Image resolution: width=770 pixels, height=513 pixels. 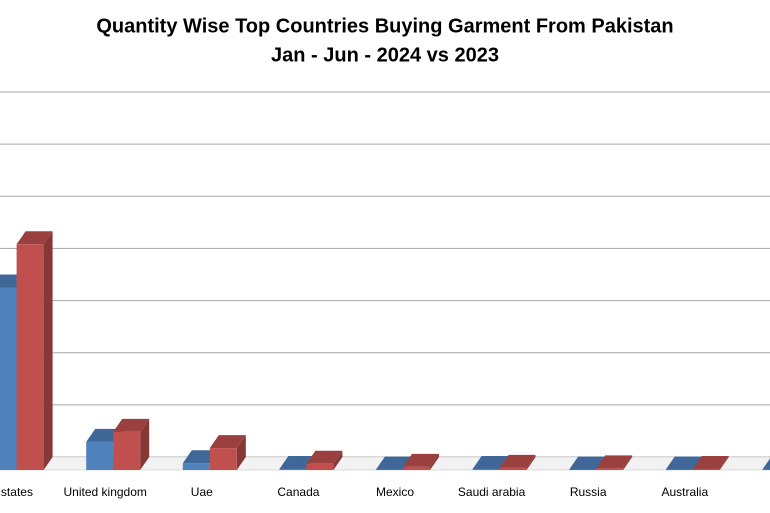 I want to click on x-tick-label: ed states, so click(x=16, y=492).